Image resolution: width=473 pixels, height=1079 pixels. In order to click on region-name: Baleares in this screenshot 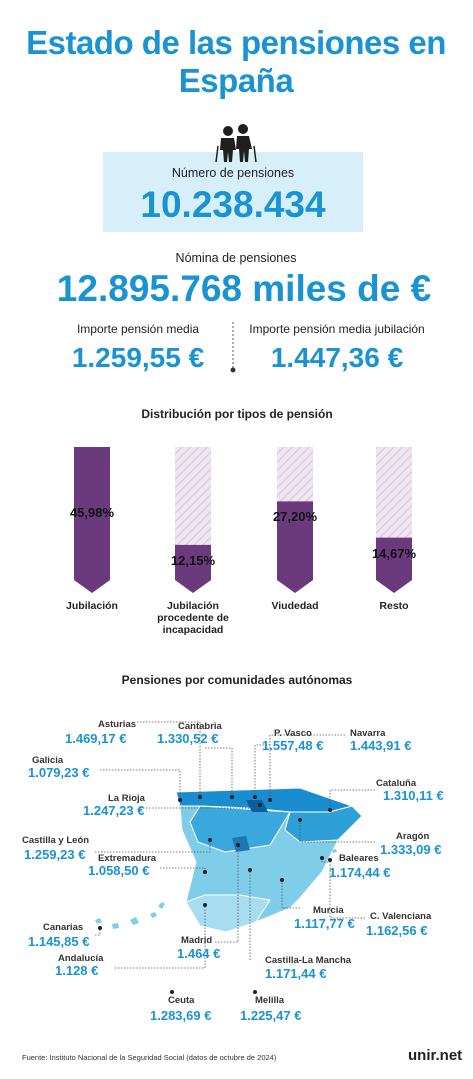, I will do `click(359, 858)`.